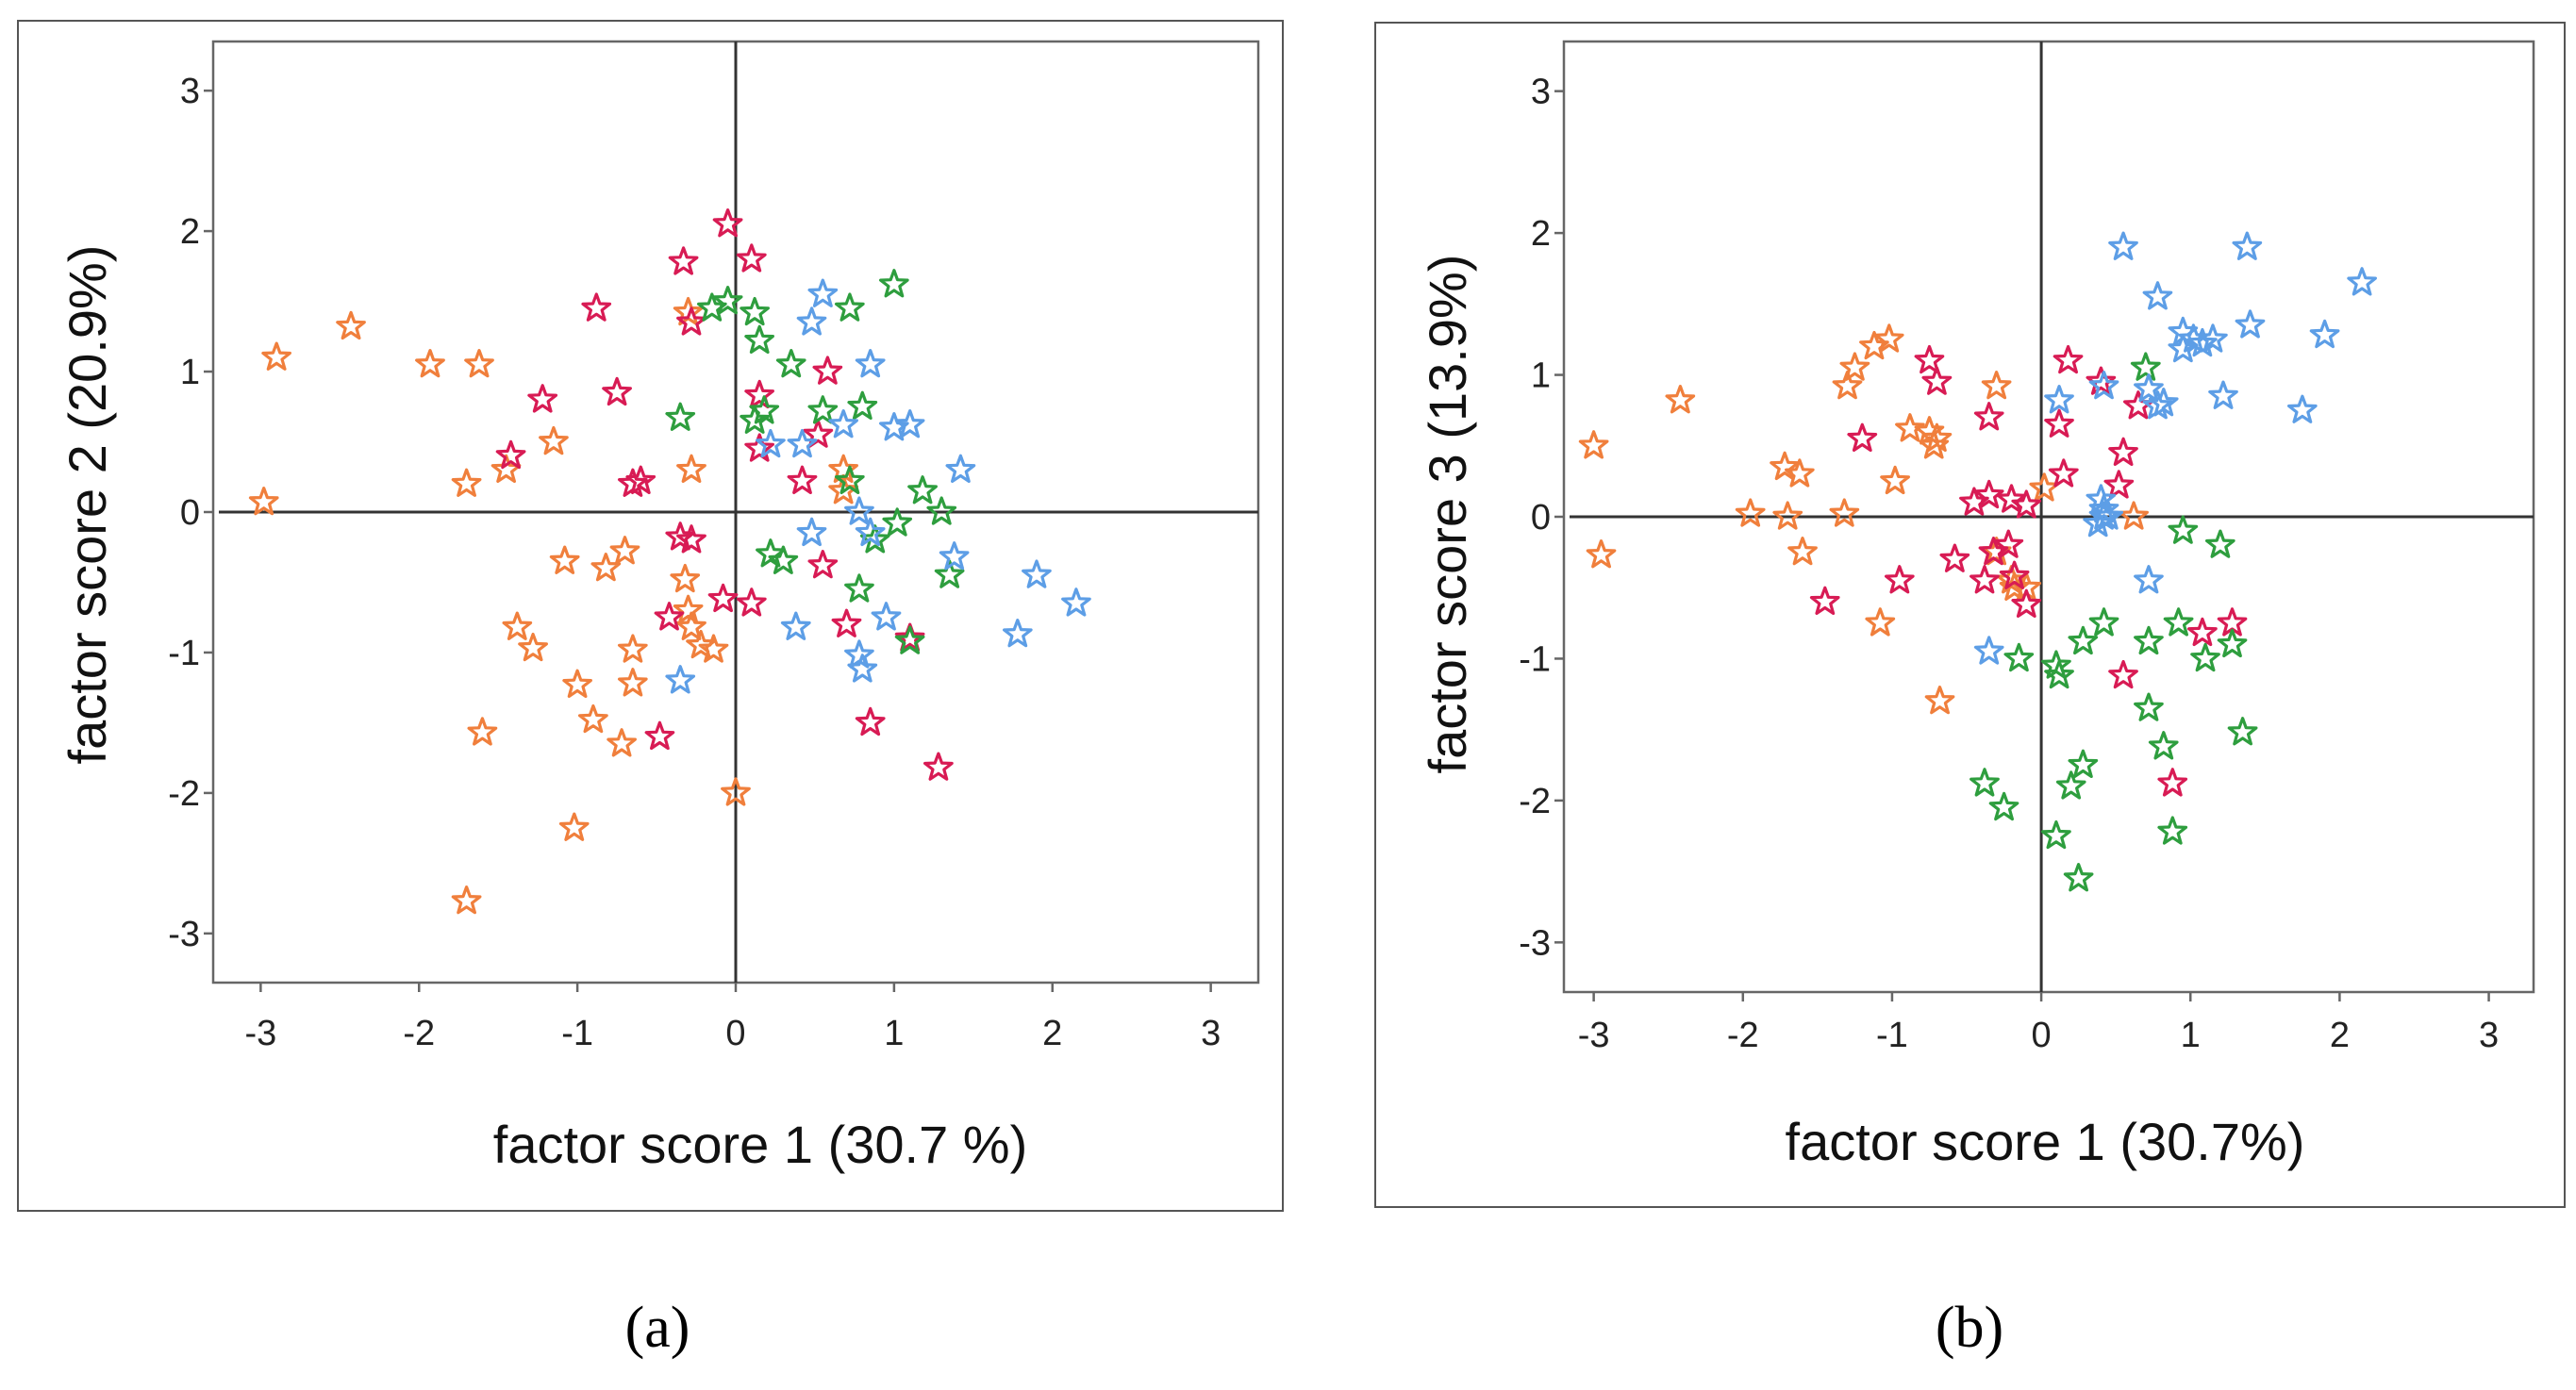 This screenshot has height=1390, width=2576. I want to click on panel-a-x-tick-label--2: -2, so click(419, 1033).